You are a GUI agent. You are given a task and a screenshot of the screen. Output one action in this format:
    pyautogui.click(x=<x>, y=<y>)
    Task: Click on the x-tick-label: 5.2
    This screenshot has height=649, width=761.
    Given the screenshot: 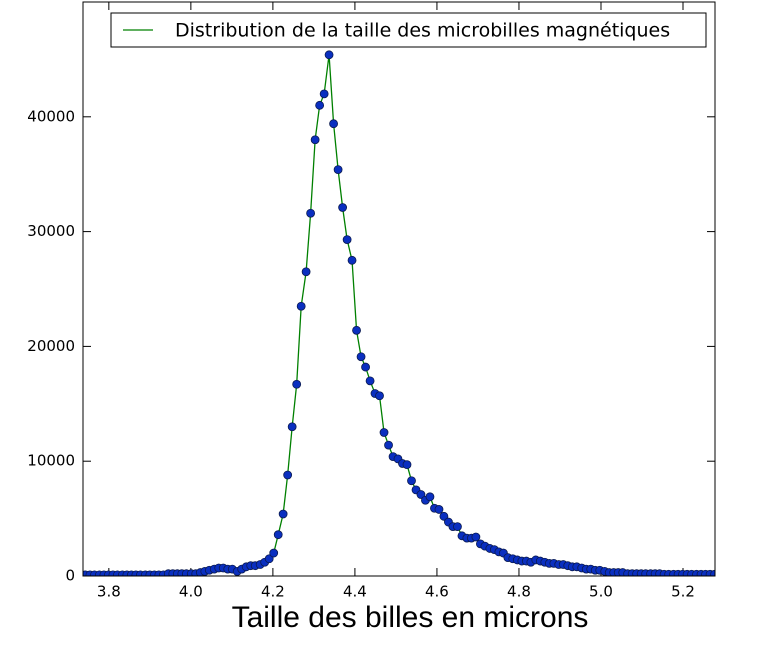 What is the action you would take?
    pyautogui.click(x=683, y=592)
    